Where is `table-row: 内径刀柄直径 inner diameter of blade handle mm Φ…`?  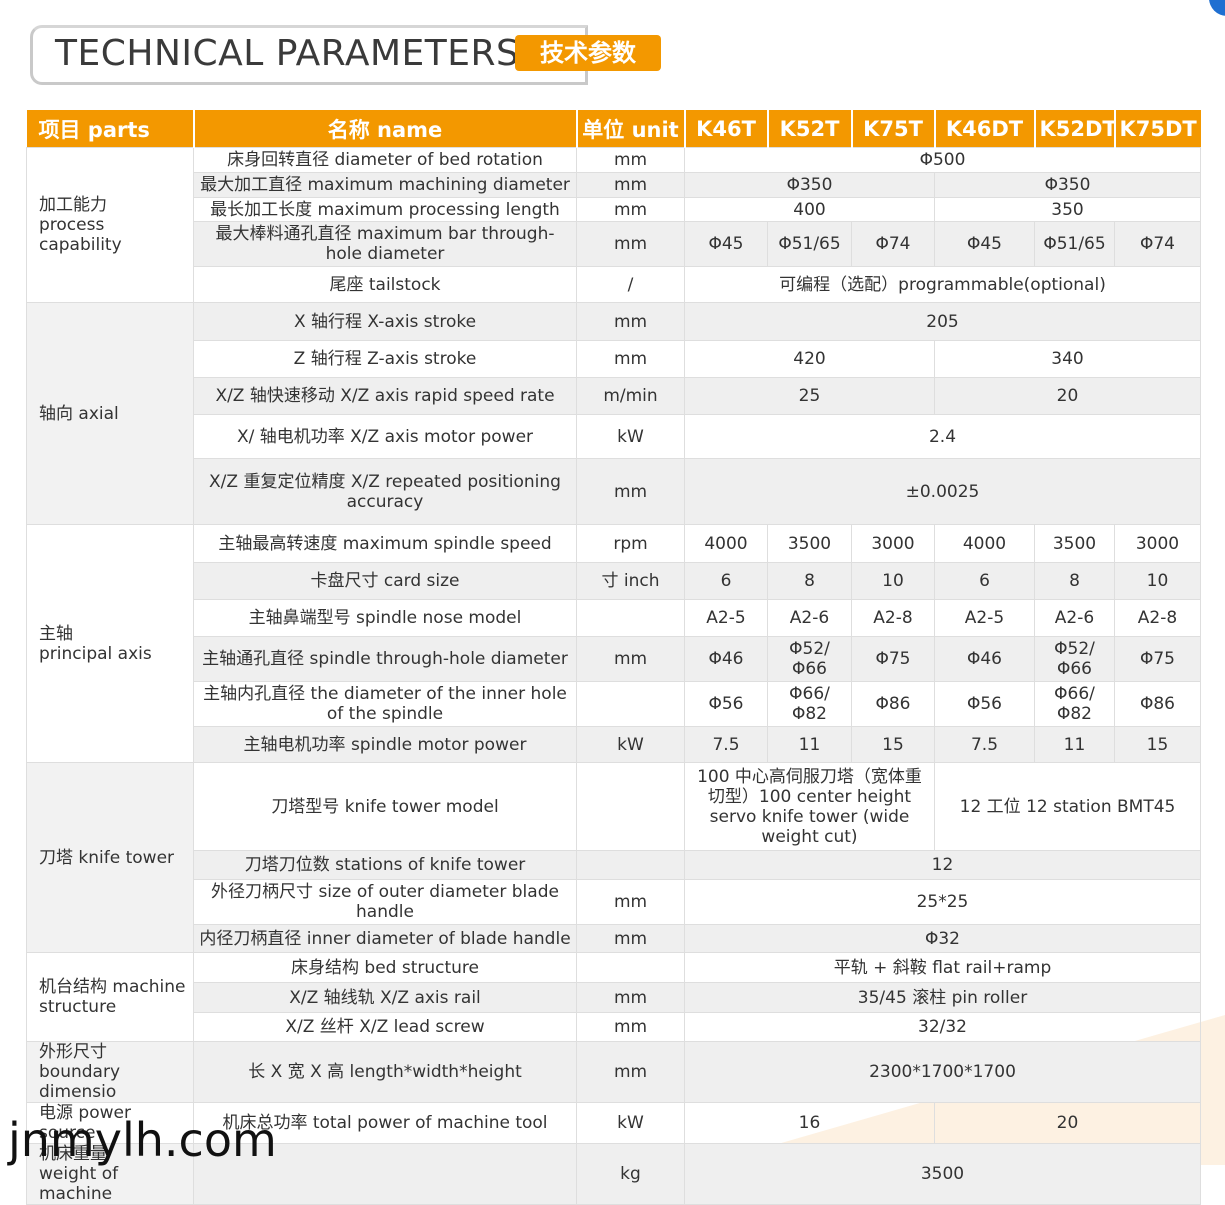
table-row: 内径刀柄直径 inner diameter of blade handle mm Φ… is located at coordinates (614, 938).